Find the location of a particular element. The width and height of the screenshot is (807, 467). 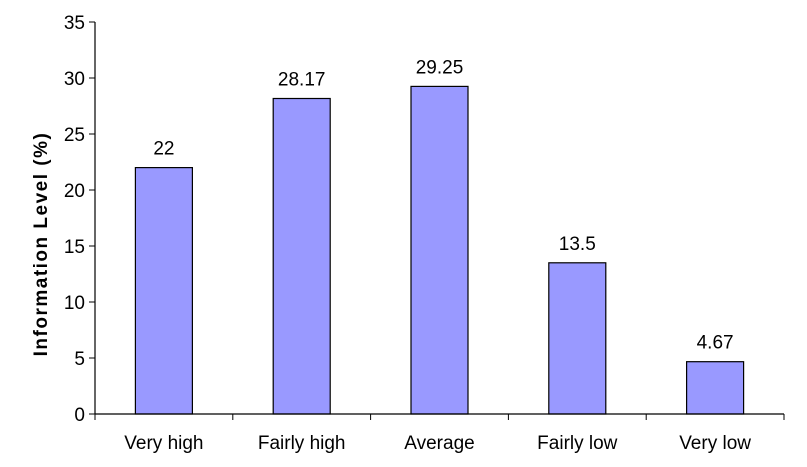

x-category-label: Fairly high is located at coordinates (302, 443).